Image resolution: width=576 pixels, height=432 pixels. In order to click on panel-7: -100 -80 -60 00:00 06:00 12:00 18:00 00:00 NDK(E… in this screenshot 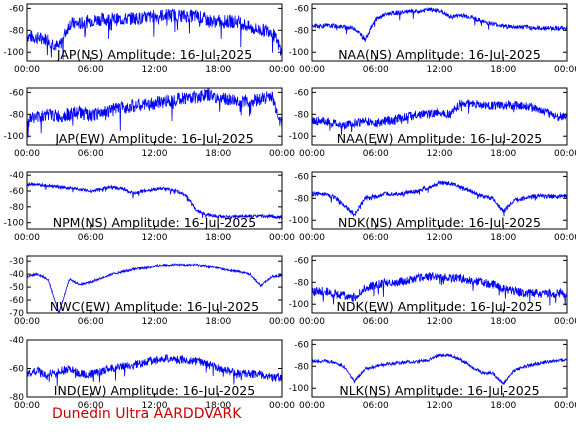, I will do `click(432, 291)`.